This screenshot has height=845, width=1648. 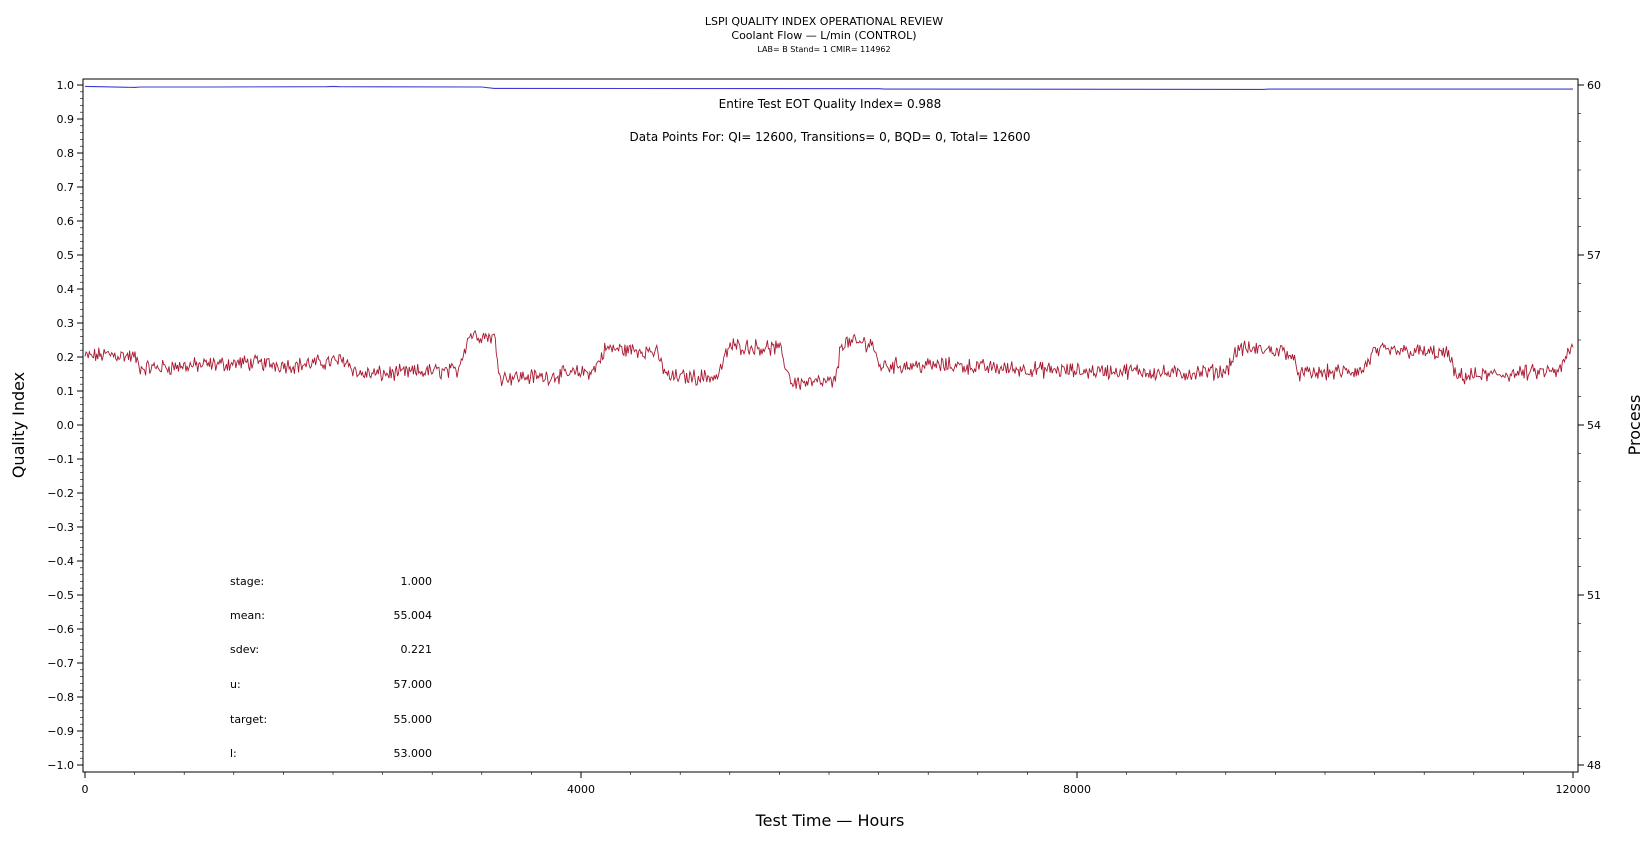 I want to click on y-tick-label: −0.6, so click(x=60, y=629).